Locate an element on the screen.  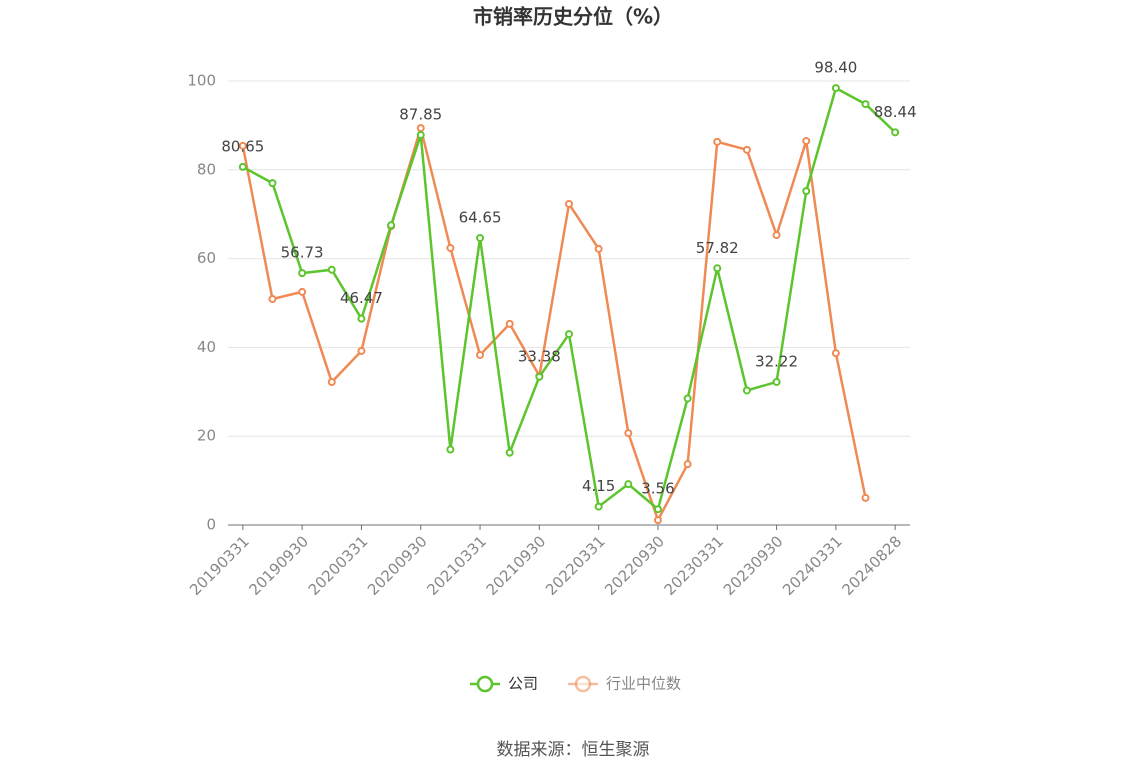
x-tick-label: 20200331 is located at coordinates (338, 565).